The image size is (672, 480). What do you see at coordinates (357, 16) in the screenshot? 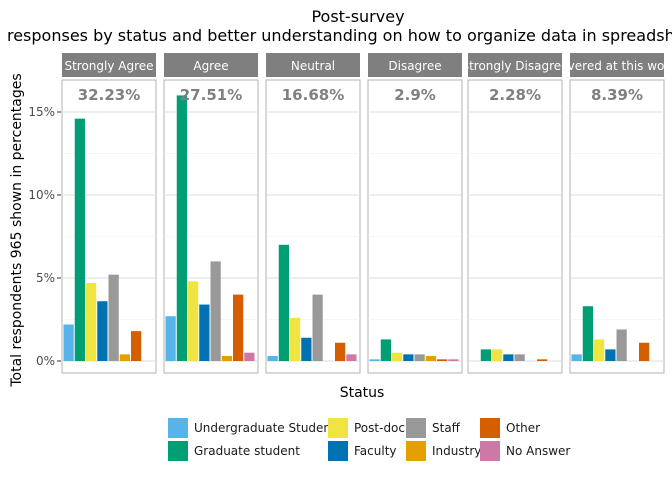
I see `chart-title: Post-survey` at bounding box center [357, 16].